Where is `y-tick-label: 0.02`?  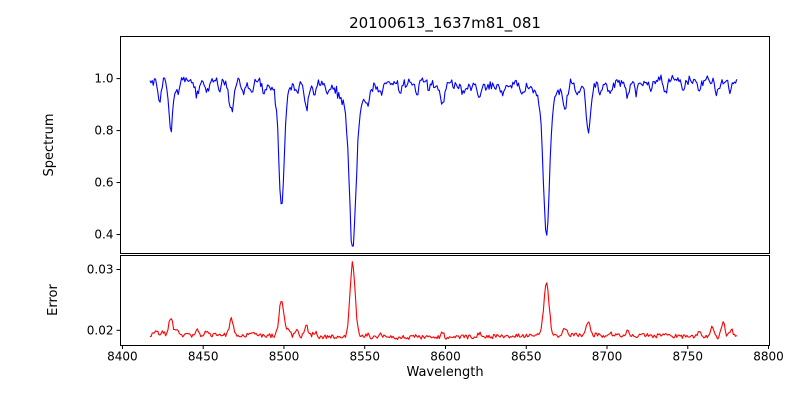 y-tick-label: 0.02 is located at coordinates (100, 330).